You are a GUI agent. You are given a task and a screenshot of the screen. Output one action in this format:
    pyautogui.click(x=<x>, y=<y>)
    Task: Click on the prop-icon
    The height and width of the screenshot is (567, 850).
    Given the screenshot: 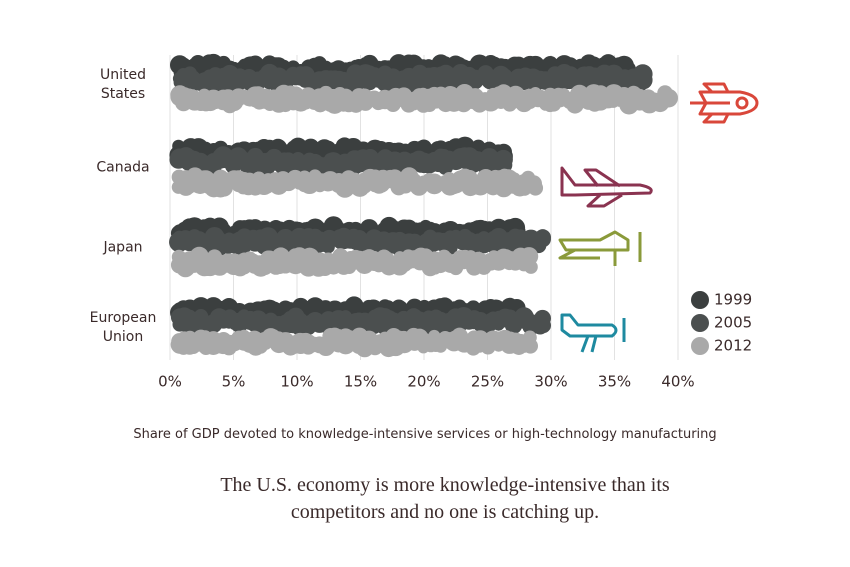 What is the action you would take?
    pyautogui.click(x=593, y=333)
    